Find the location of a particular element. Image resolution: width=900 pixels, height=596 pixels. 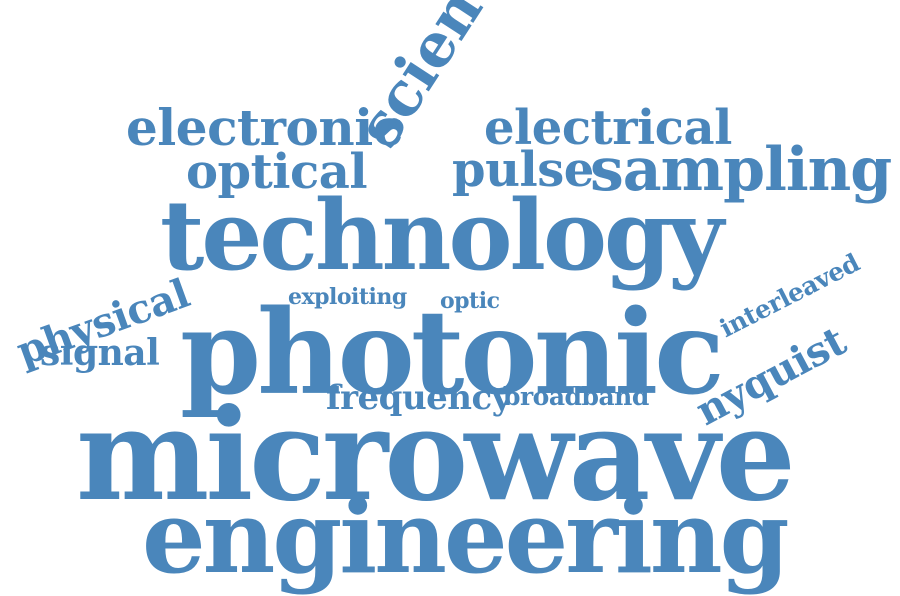

word-frequency: frequency is located at coordinates (418, 398).